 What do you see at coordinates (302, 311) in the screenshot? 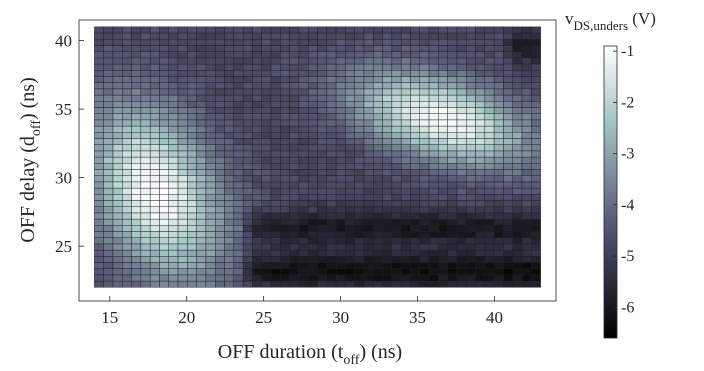
I see `x-axis-ticks: 15 20 25 30 35 40` at bounding box center [302, 311].